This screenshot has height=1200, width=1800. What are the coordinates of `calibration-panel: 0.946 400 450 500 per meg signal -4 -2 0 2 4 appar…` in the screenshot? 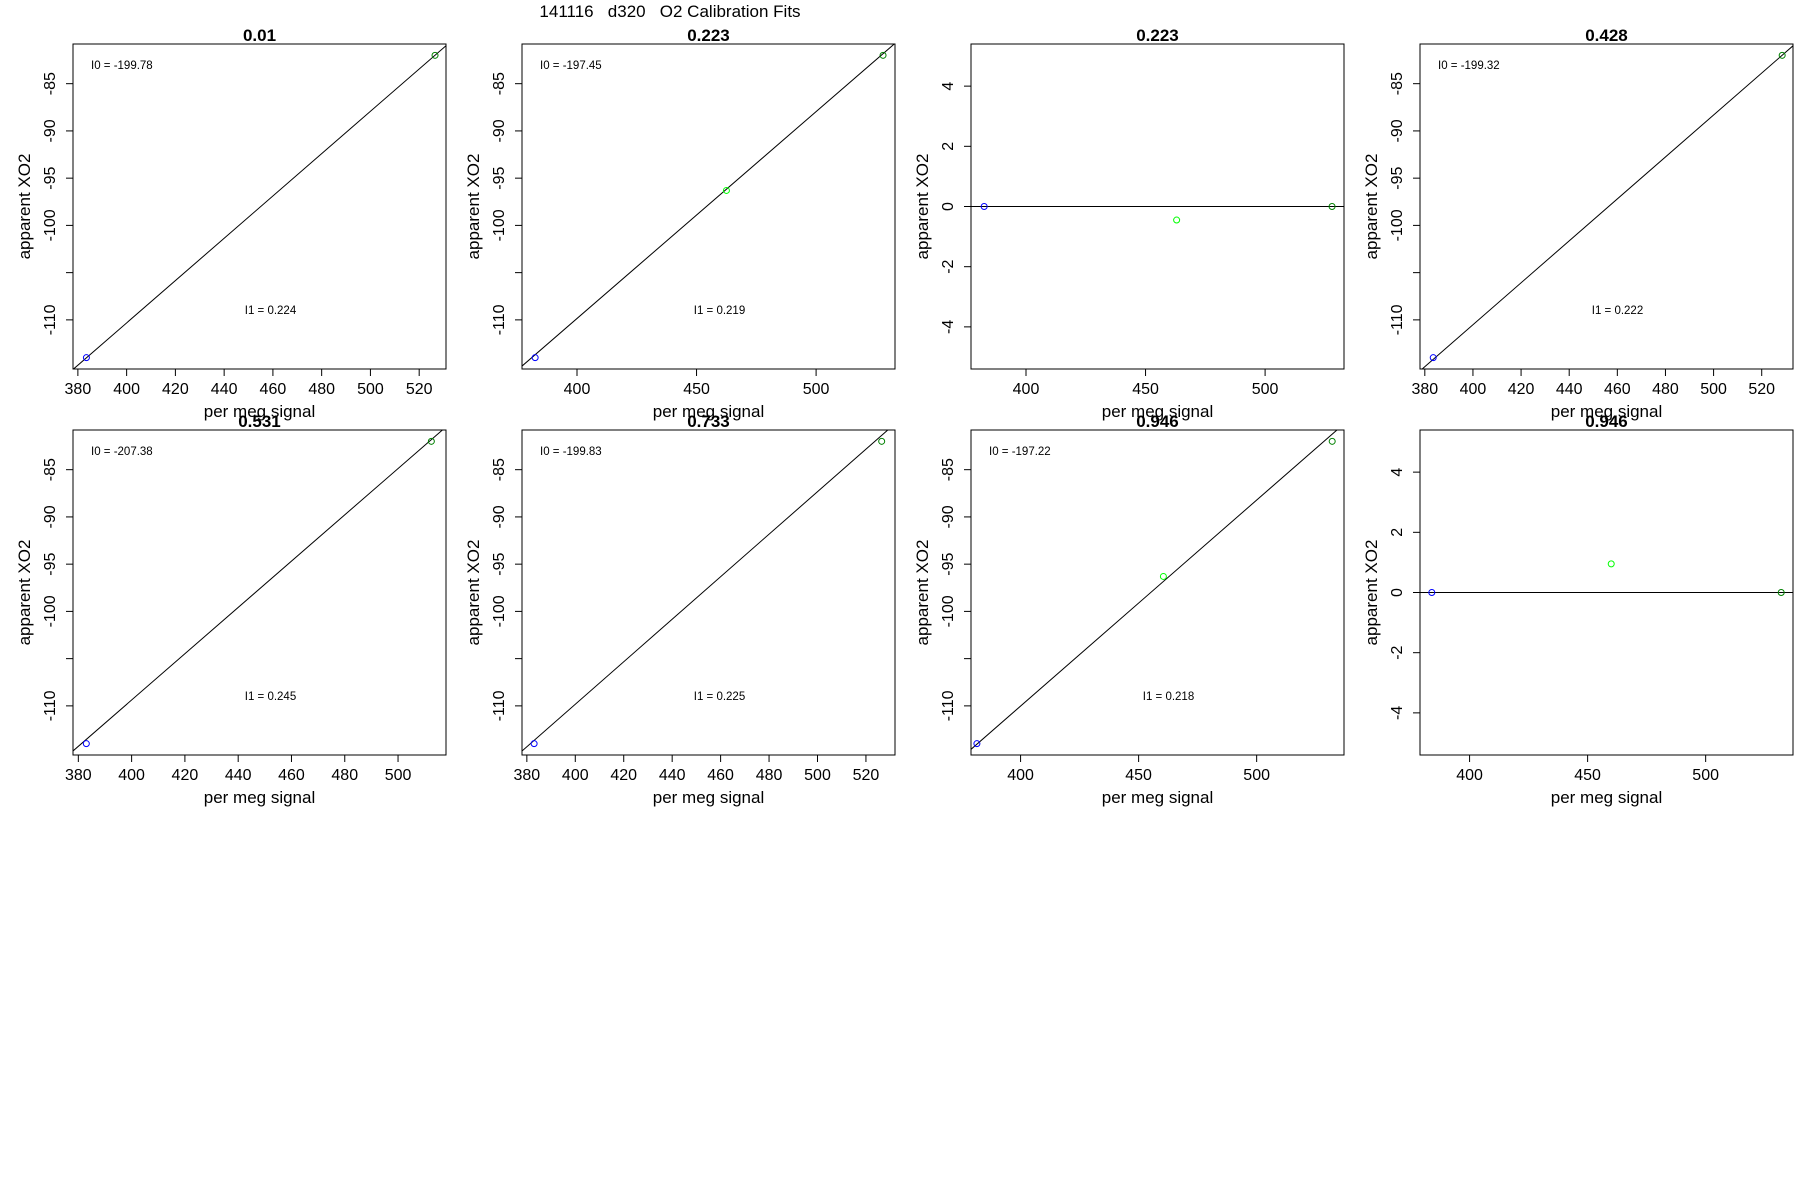 It's located at (1578, 609).